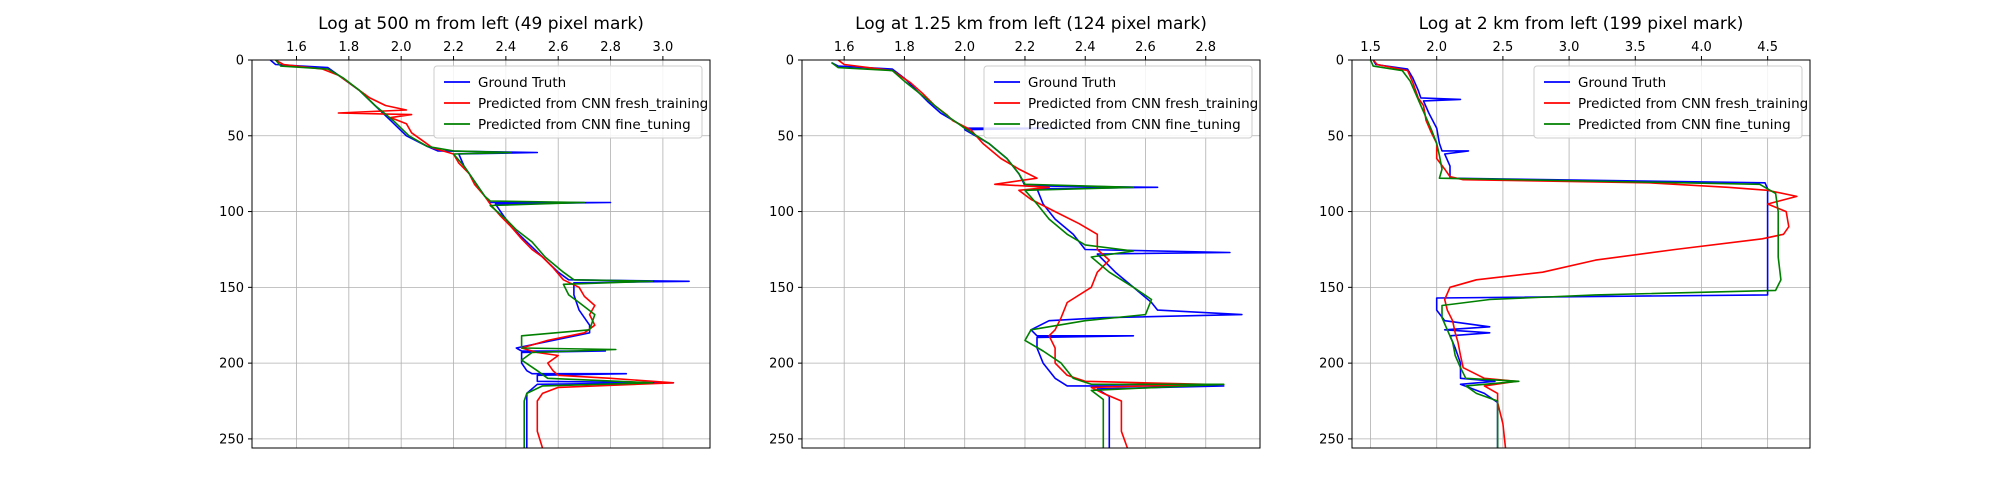 Image resolution: width=2000 pixels, height=500 pixels. Describe the element at coordinates (481, 24) in the screenshot. I see `chart-title: Log at 500 m from left (49 pixel mark)` at that location.